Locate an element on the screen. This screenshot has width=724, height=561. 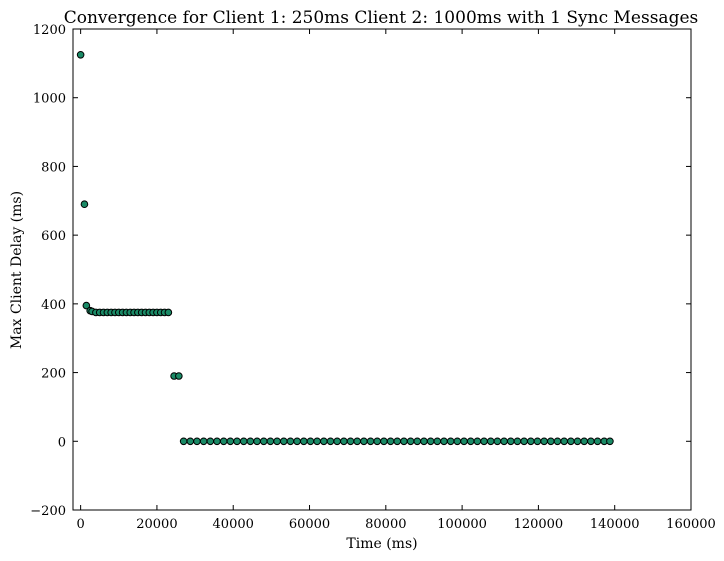
x-tick-label: 20000 is located at coordinates (156, 524).